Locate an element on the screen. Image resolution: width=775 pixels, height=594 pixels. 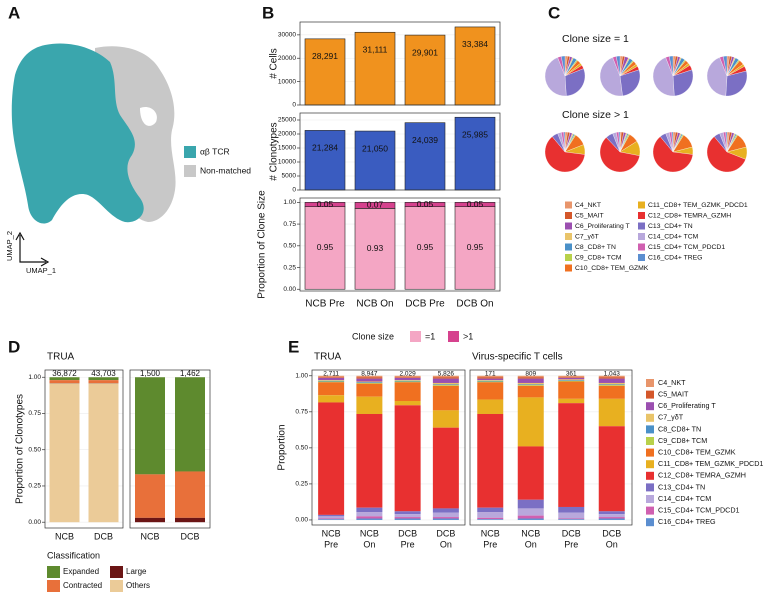
y-tick-label: 10000 is located at coordinates (287, 81).